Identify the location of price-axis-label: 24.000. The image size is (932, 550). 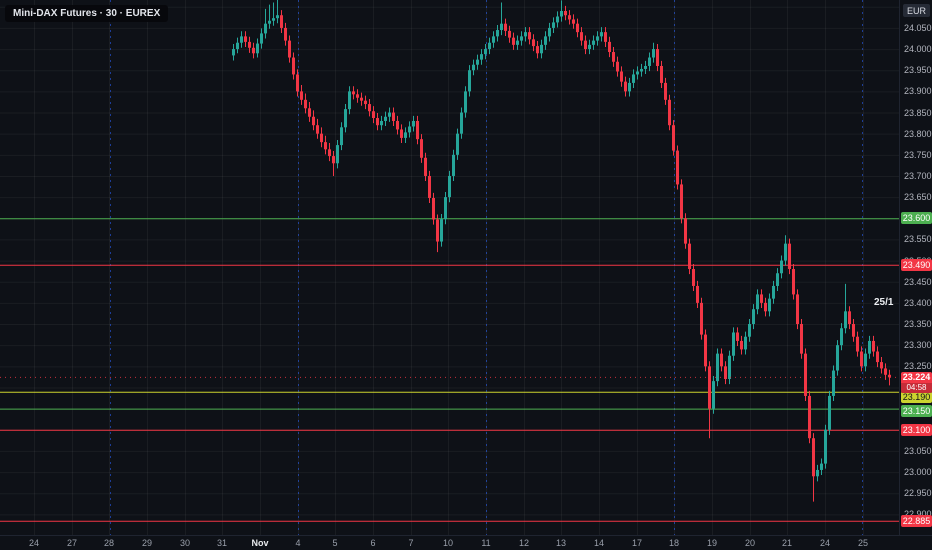
(918, 49).